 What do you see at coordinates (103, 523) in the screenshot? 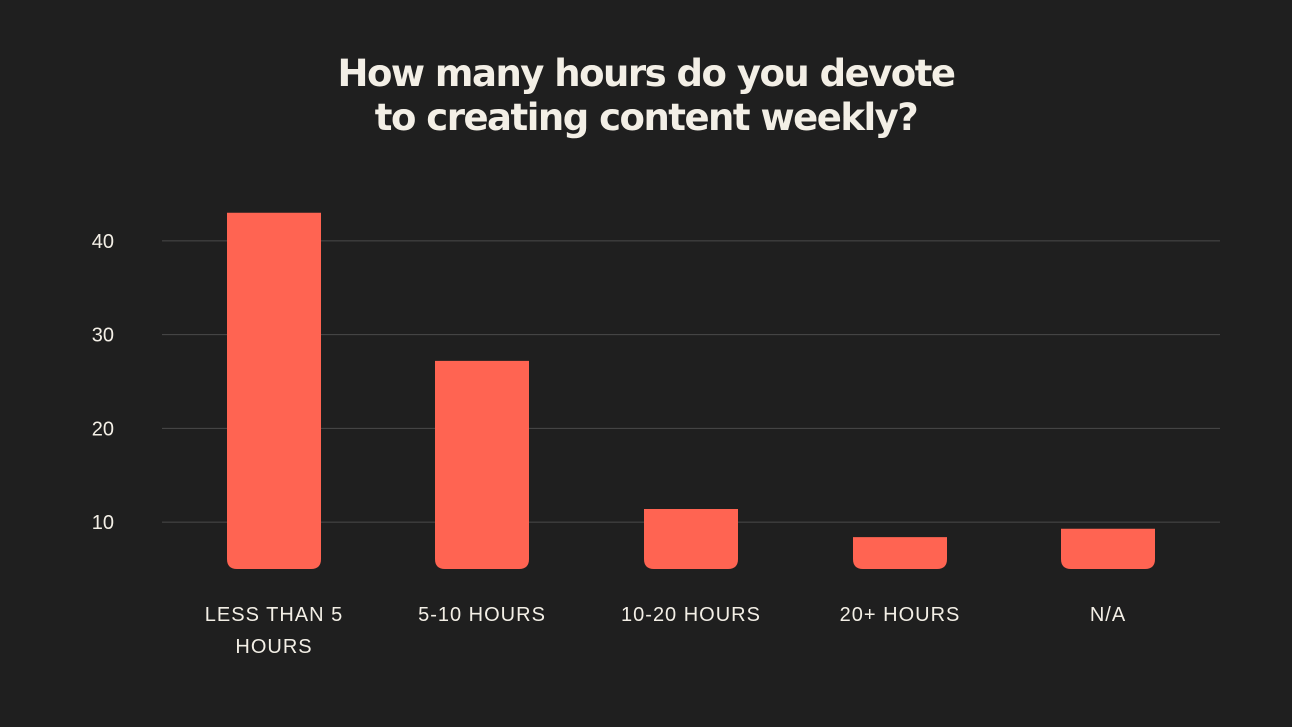
I see `y-tick-label: 10` at bounding box center [103, 523].